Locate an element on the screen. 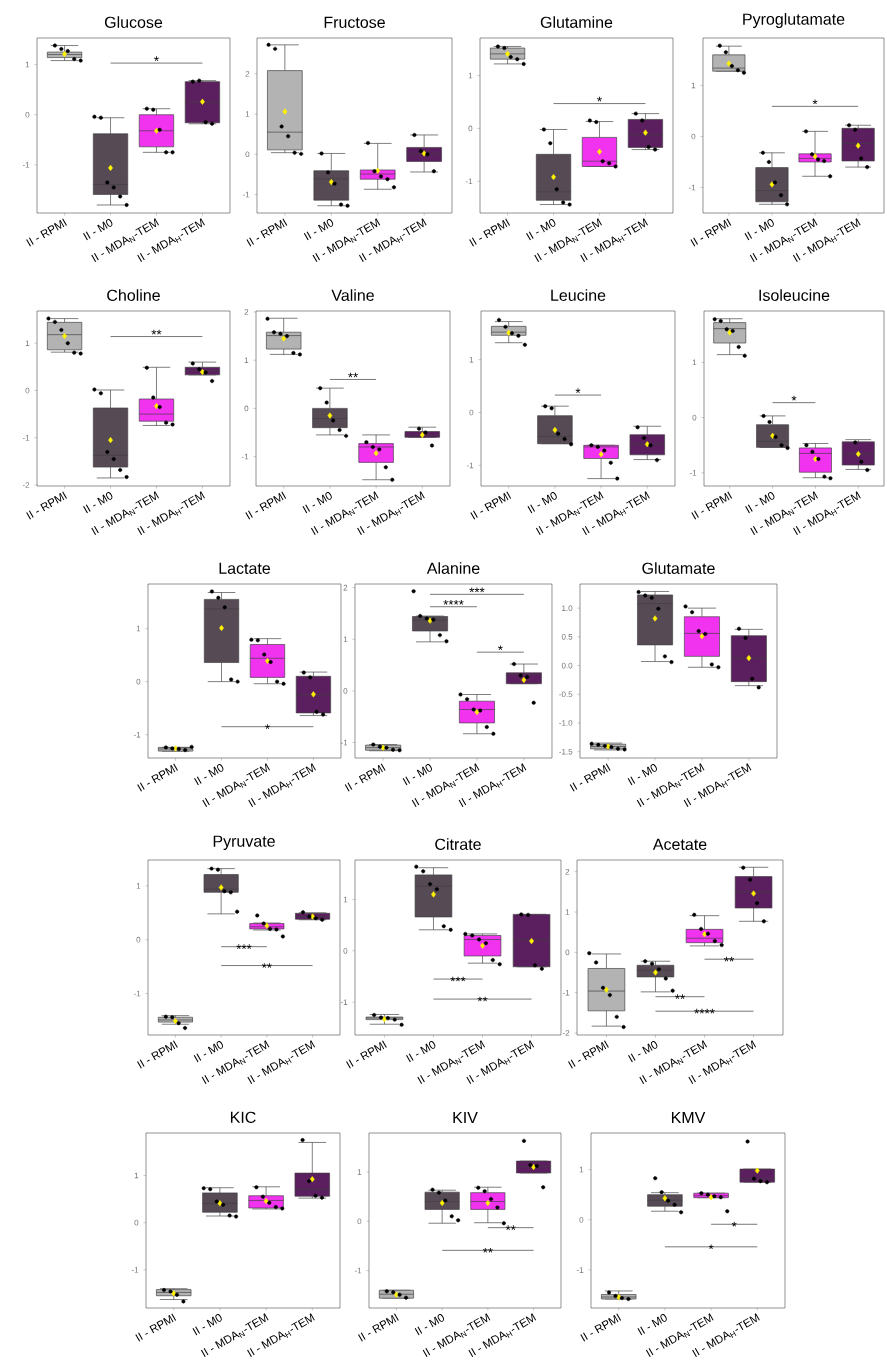  y-tick-label: -0.5 is located at coordinates (566, 694).